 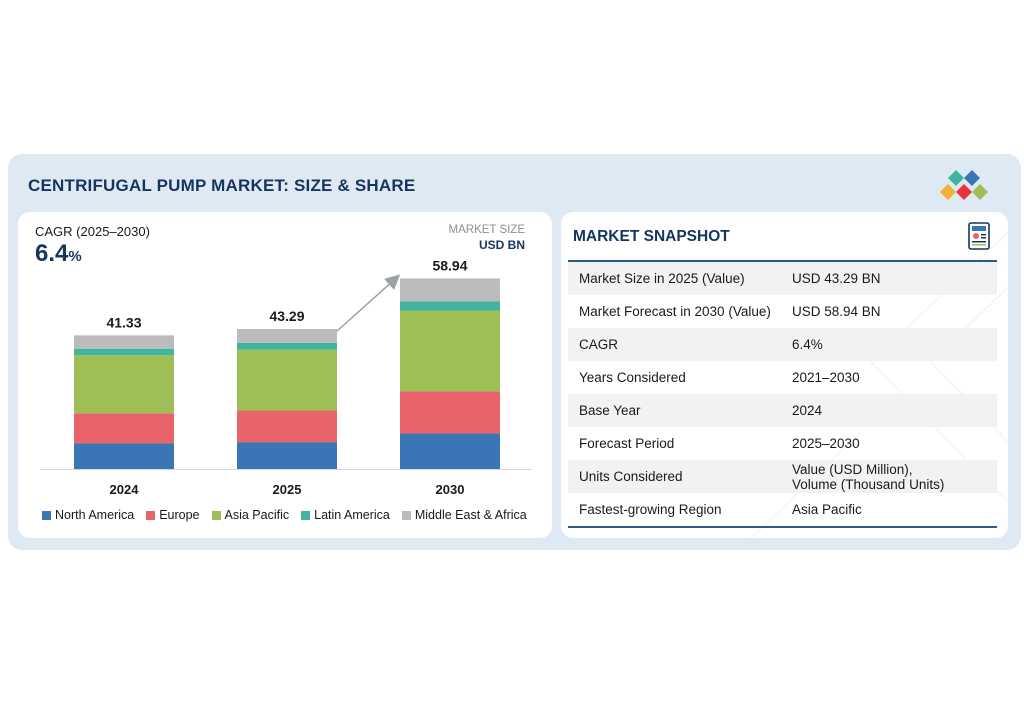 I want to click on bar-segment-north-america-2025, so click(x=287, y=455).